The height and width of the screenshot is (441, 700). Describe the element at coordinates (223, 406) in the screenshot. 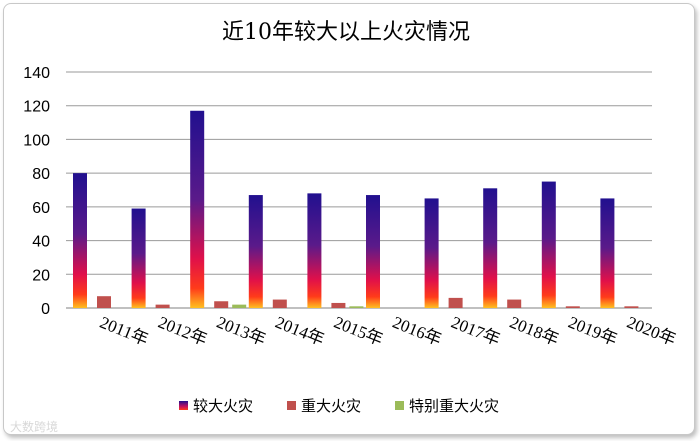

I see `legend-label: 较大火灾` at that location.